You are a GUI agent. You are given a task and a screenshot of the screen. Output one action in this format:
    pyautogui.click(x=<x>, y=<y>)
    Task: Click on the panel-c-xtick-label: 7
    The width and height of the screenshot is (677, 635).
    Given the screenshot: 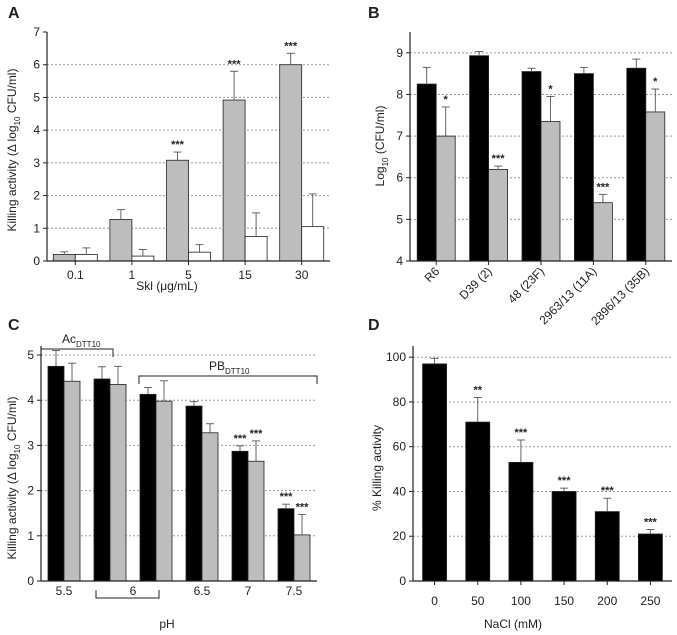 What is the action you would take?
    pyautogui.click(x=248, y=591)
    